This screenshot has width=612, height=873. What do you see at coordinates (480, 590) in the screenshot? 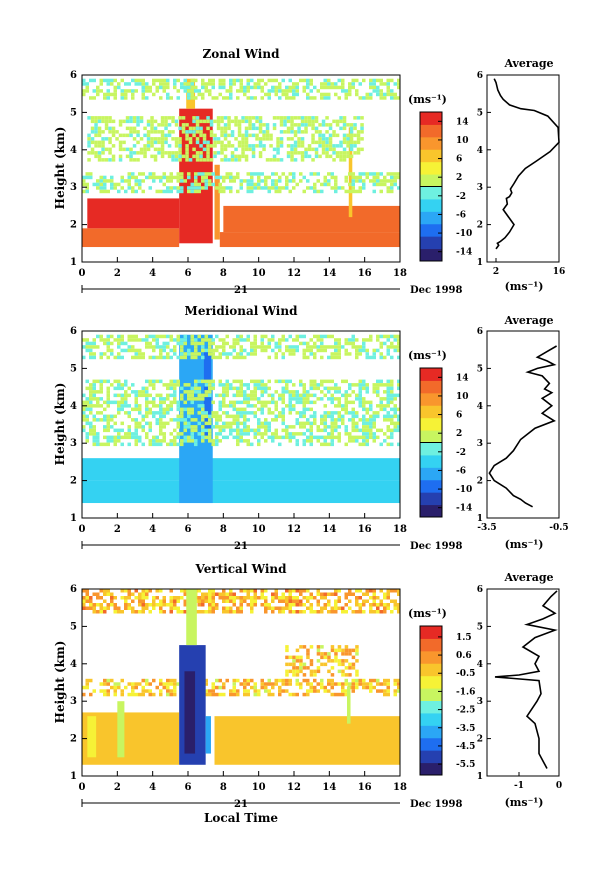
I see `profile-y-tick-label: 6` at bounding box center [480, 590].